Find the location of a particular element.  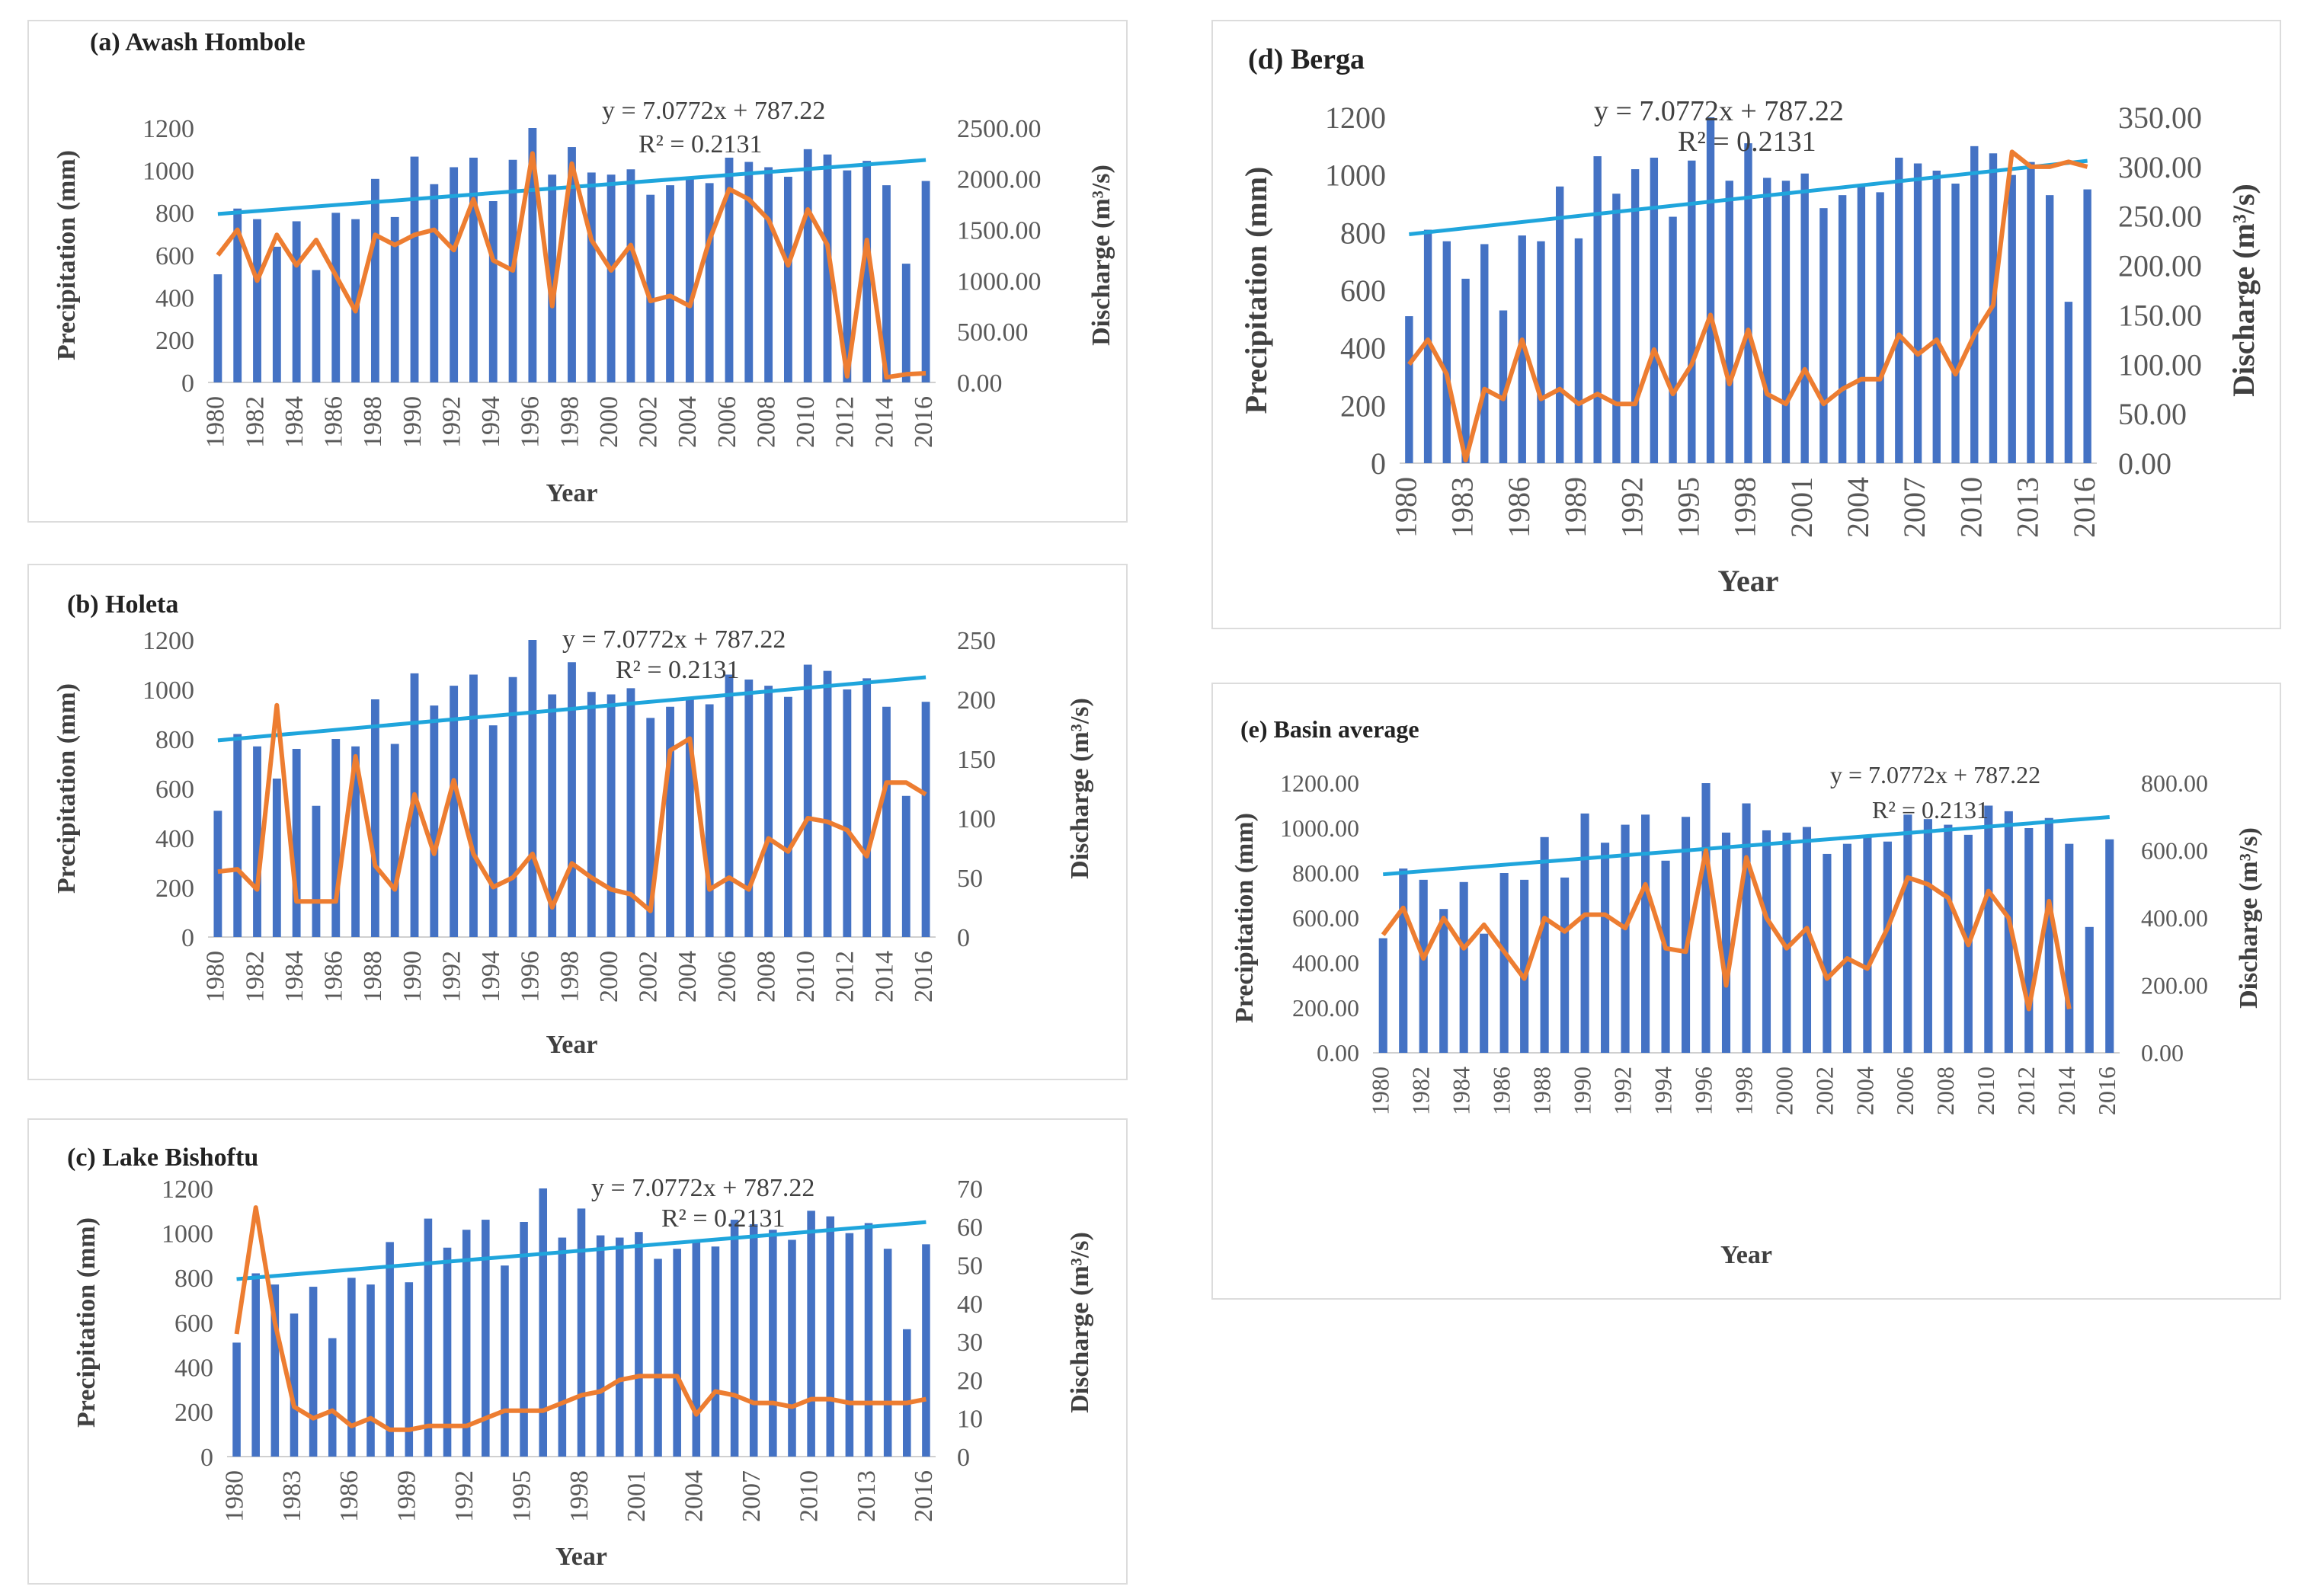

y2-tick-label: 500.00 is located at coordinates (993, 332).